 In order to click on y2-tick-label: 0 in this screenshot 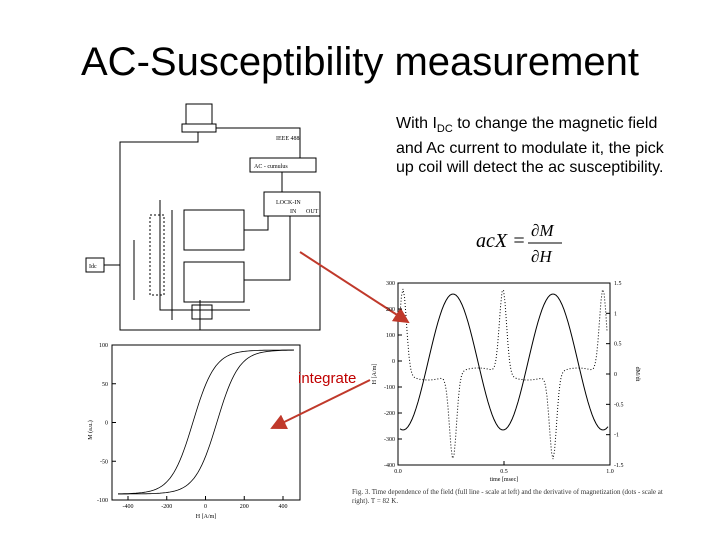, I will do `click(615, 375)`.